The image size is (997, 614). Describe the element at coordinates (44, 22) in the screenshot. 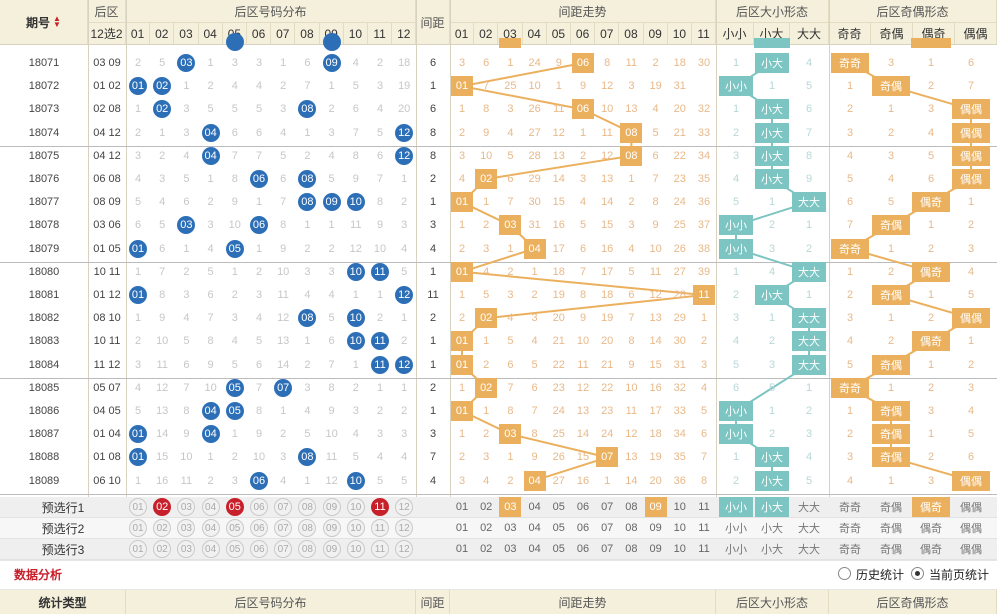

I see `period-header: 期号 ▲ ▼` at that location.